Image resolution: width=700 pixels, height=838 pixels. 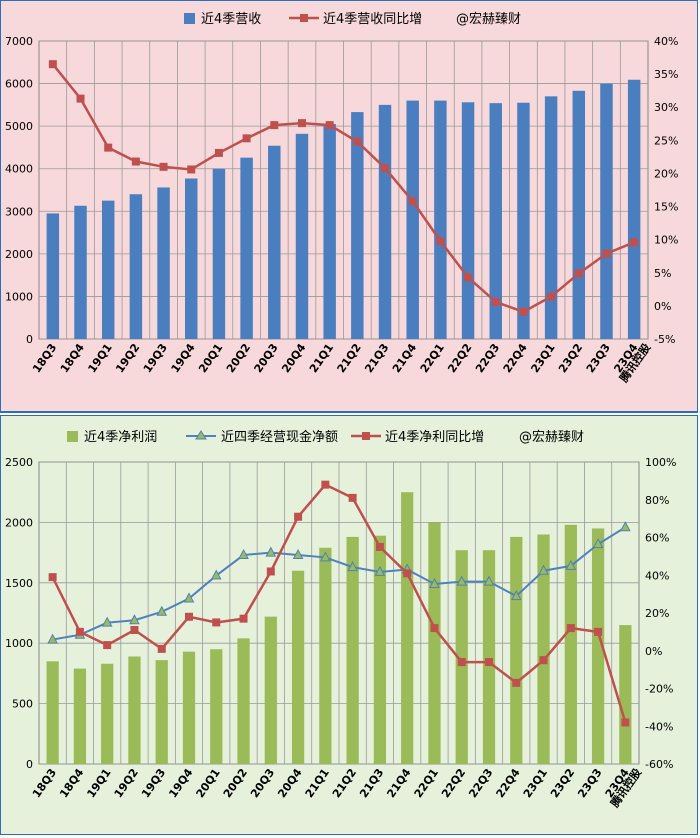 I want to click on legend-bar-swatch, so click(x=72, y=436).